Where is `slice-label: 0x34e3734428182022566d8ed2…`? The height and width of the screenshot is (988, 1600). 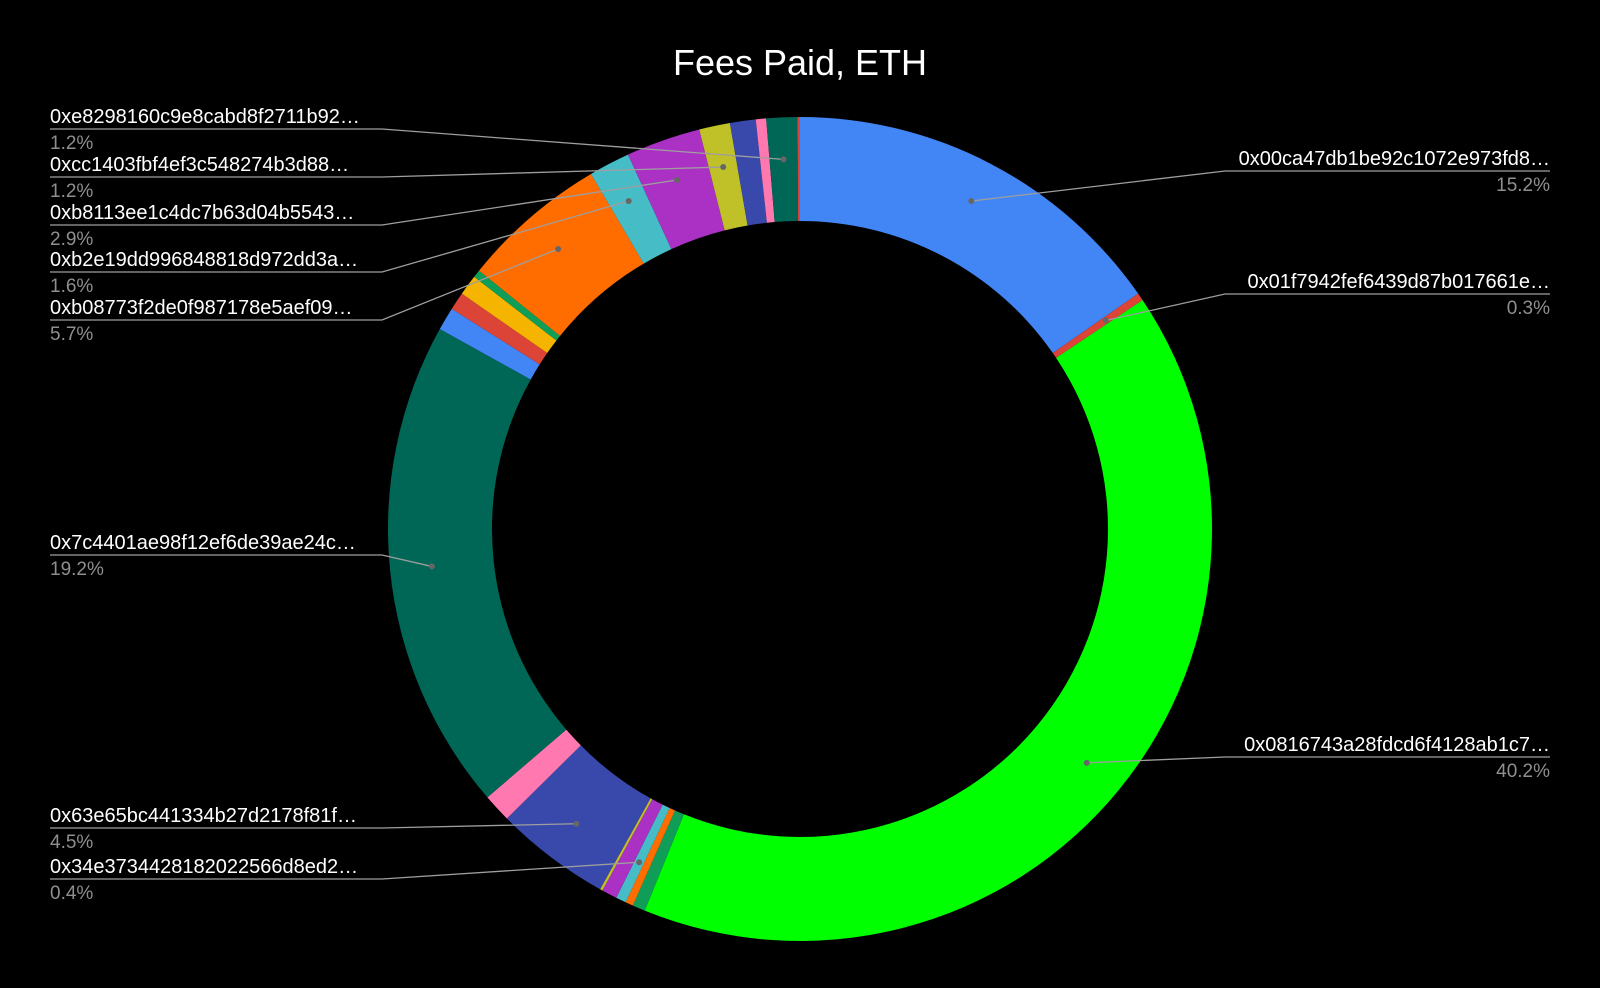
slice-label: 0x34e3734428182022566d8ed2… is located at coordinates (204, 867).